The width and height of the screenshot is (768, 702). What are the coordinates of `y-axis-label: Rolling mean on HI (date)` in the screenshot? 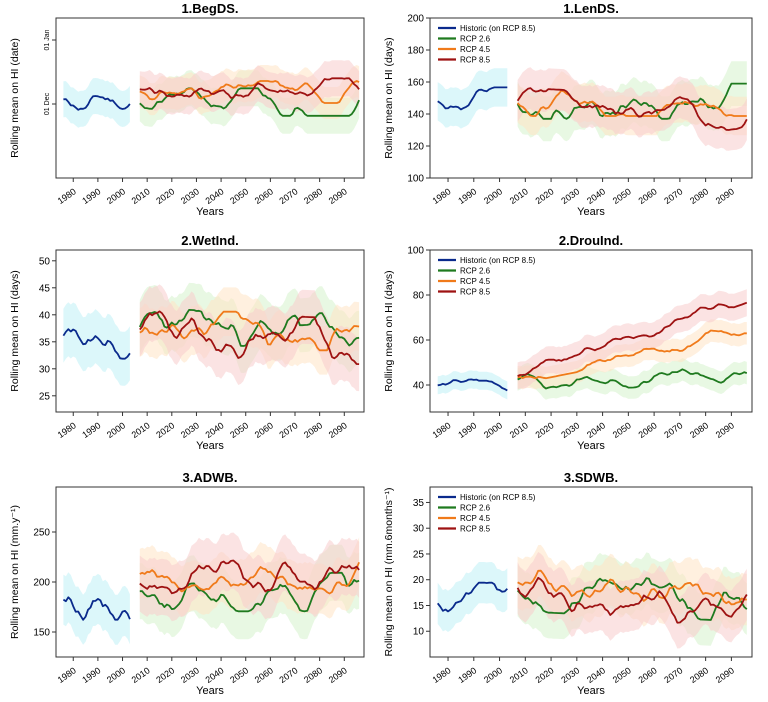 It's located at (15, 98).